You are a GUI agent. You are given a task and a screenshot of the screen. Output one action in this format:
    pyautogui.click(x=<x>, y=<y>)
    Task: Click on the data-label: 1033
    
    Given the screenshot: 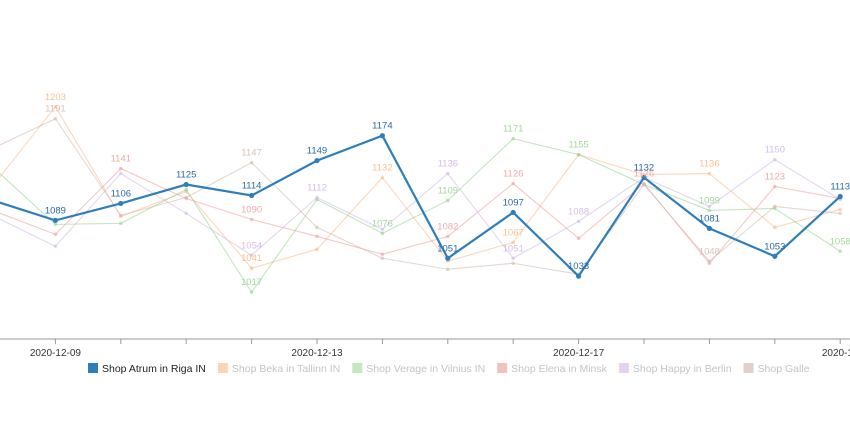 What is the action you would take?
    pyautogui.click(x=578, y=266)
    